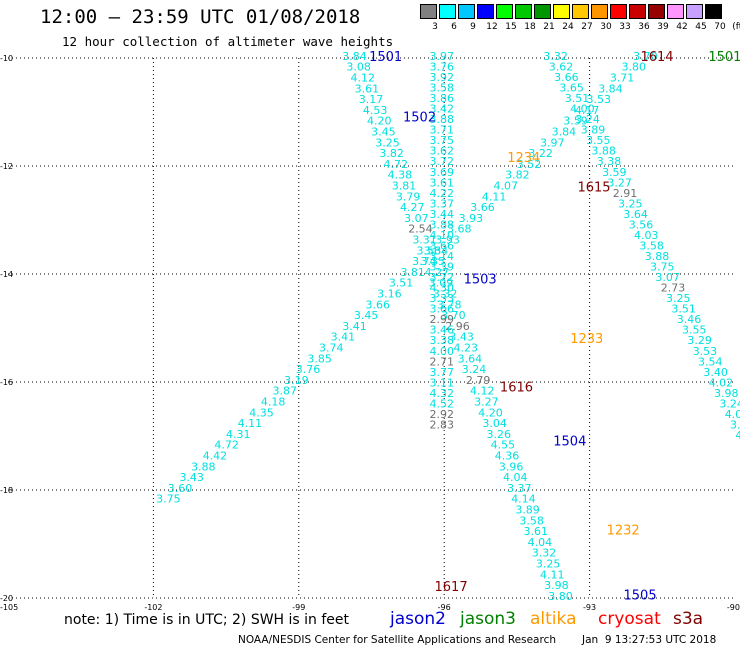 This screenshot has height=650, width=740. I want to click on swh-value: 3.87, so click(284, 391).